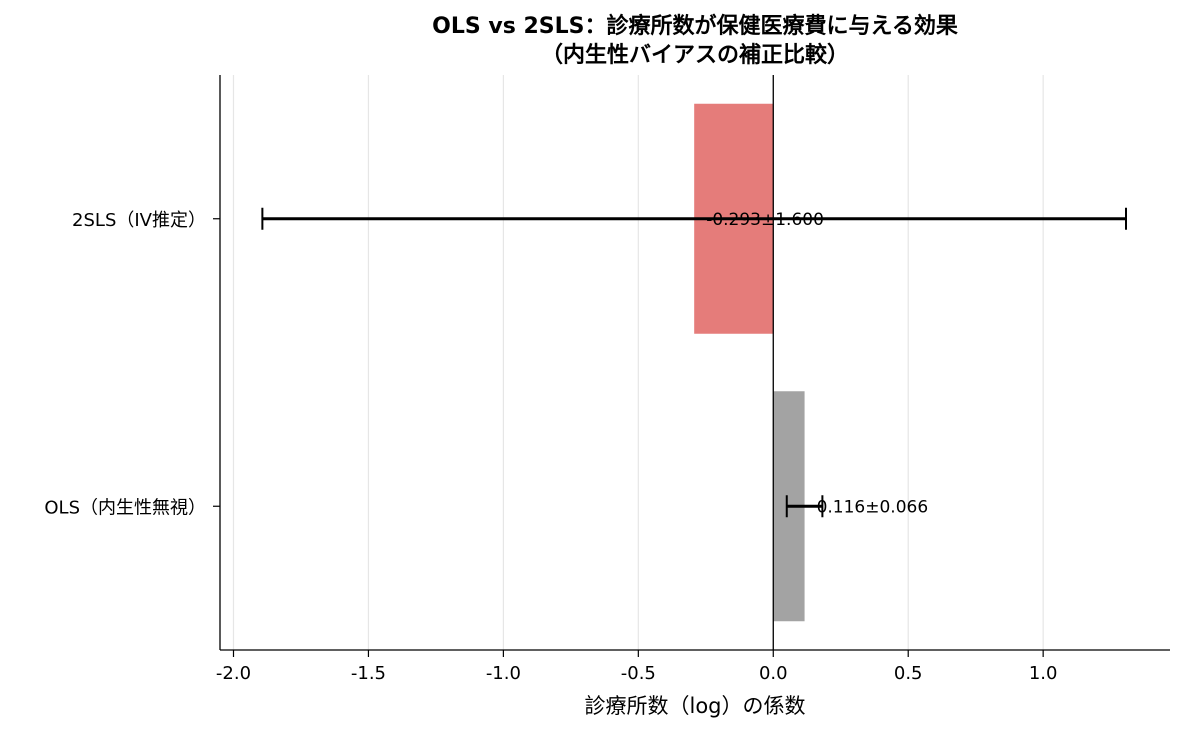 This screenshot has width=1185, height=735. Describe the element at coordinates (694, 706) in the screenshot. I see `x-axis-label: 診療所数（log）の係数` at that location.